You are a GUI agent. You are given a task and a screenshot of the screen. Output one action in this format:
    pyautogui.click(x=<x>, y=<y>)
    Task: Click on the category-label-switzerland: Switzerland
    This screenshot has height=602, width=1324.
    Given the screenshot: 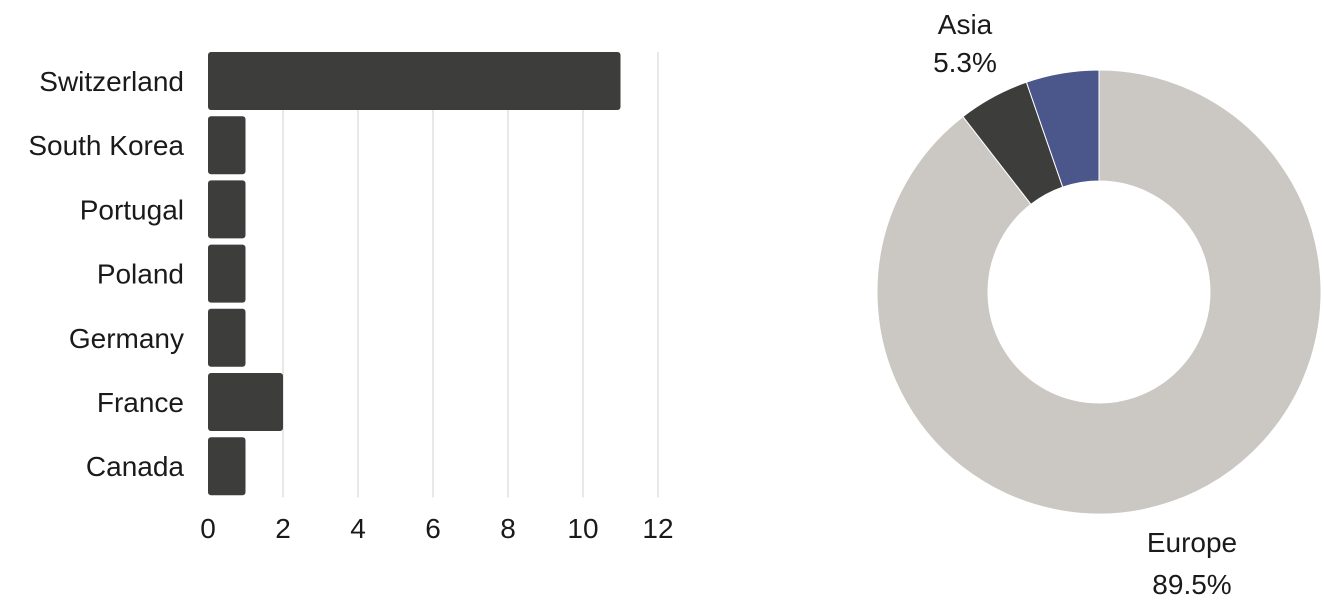 What is the action you would take?
    pyautogui.click(x=111, y=81)
    